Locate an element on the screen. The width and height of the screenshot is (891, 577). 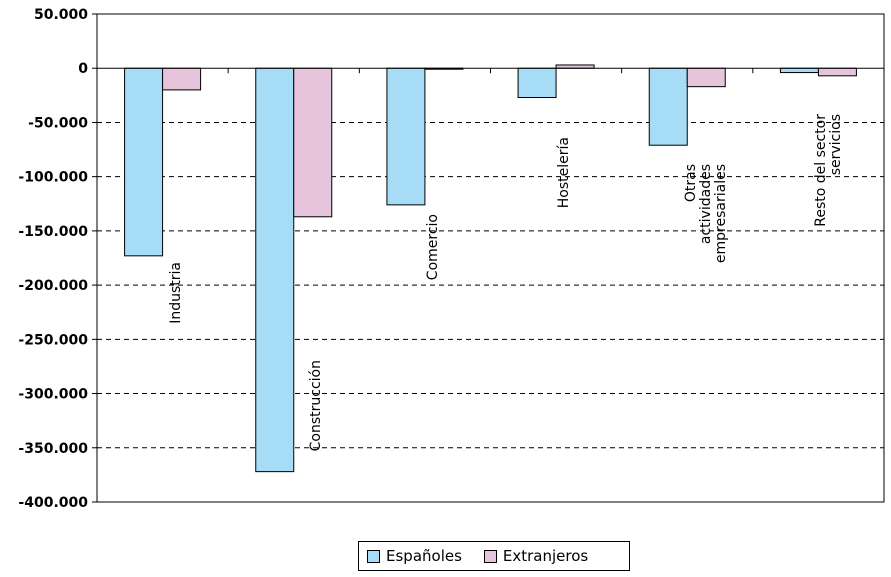
category-label: Hostelería is located at coordinates (564, 172).